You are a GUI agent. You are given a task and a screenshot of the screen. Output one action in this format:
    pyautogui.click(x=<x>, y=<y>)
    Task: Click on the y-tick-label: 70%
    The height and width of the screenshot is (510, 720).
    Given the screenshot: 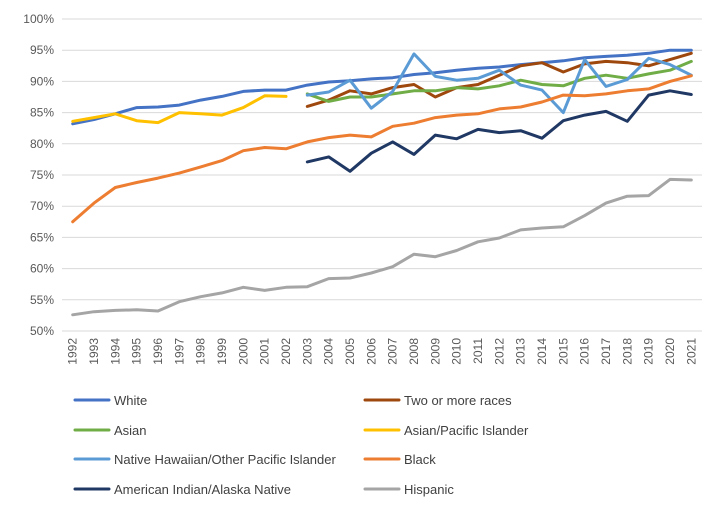 What is the action you would take?
    pyautogui.click(x=42, y=206)
    